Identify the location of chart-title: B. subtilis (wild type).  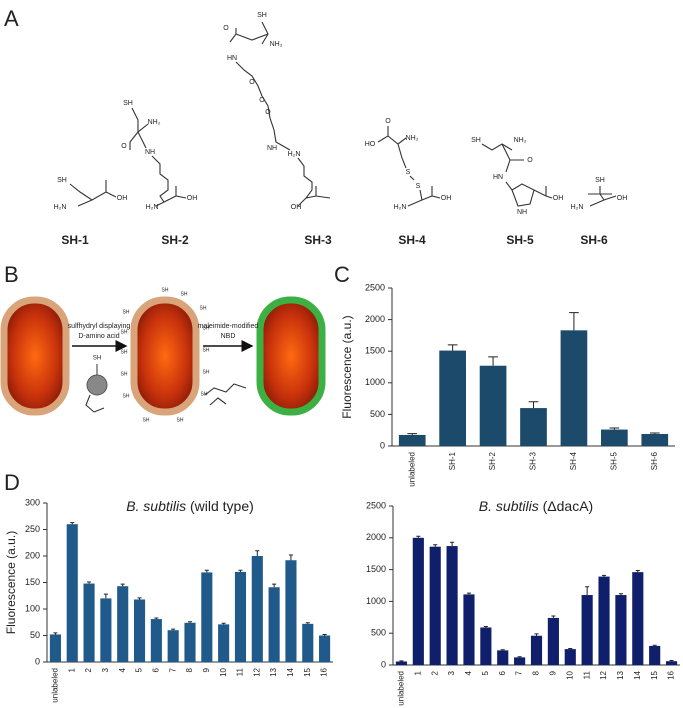
(190, 506).